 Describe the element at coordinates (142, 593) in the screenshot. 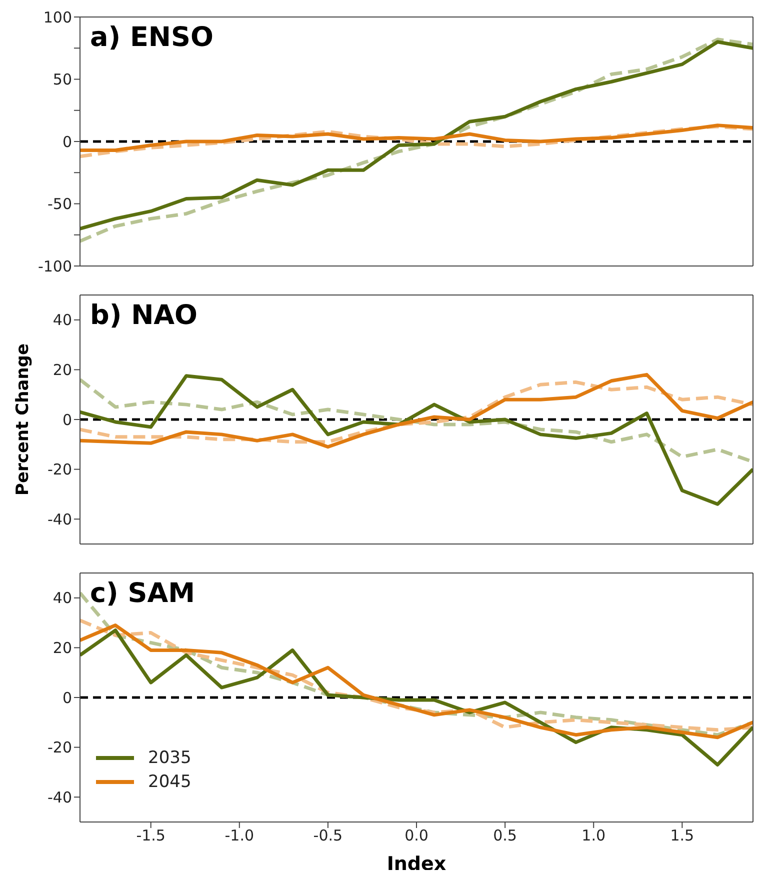

I see `chart-title: c) SAM` at that location.